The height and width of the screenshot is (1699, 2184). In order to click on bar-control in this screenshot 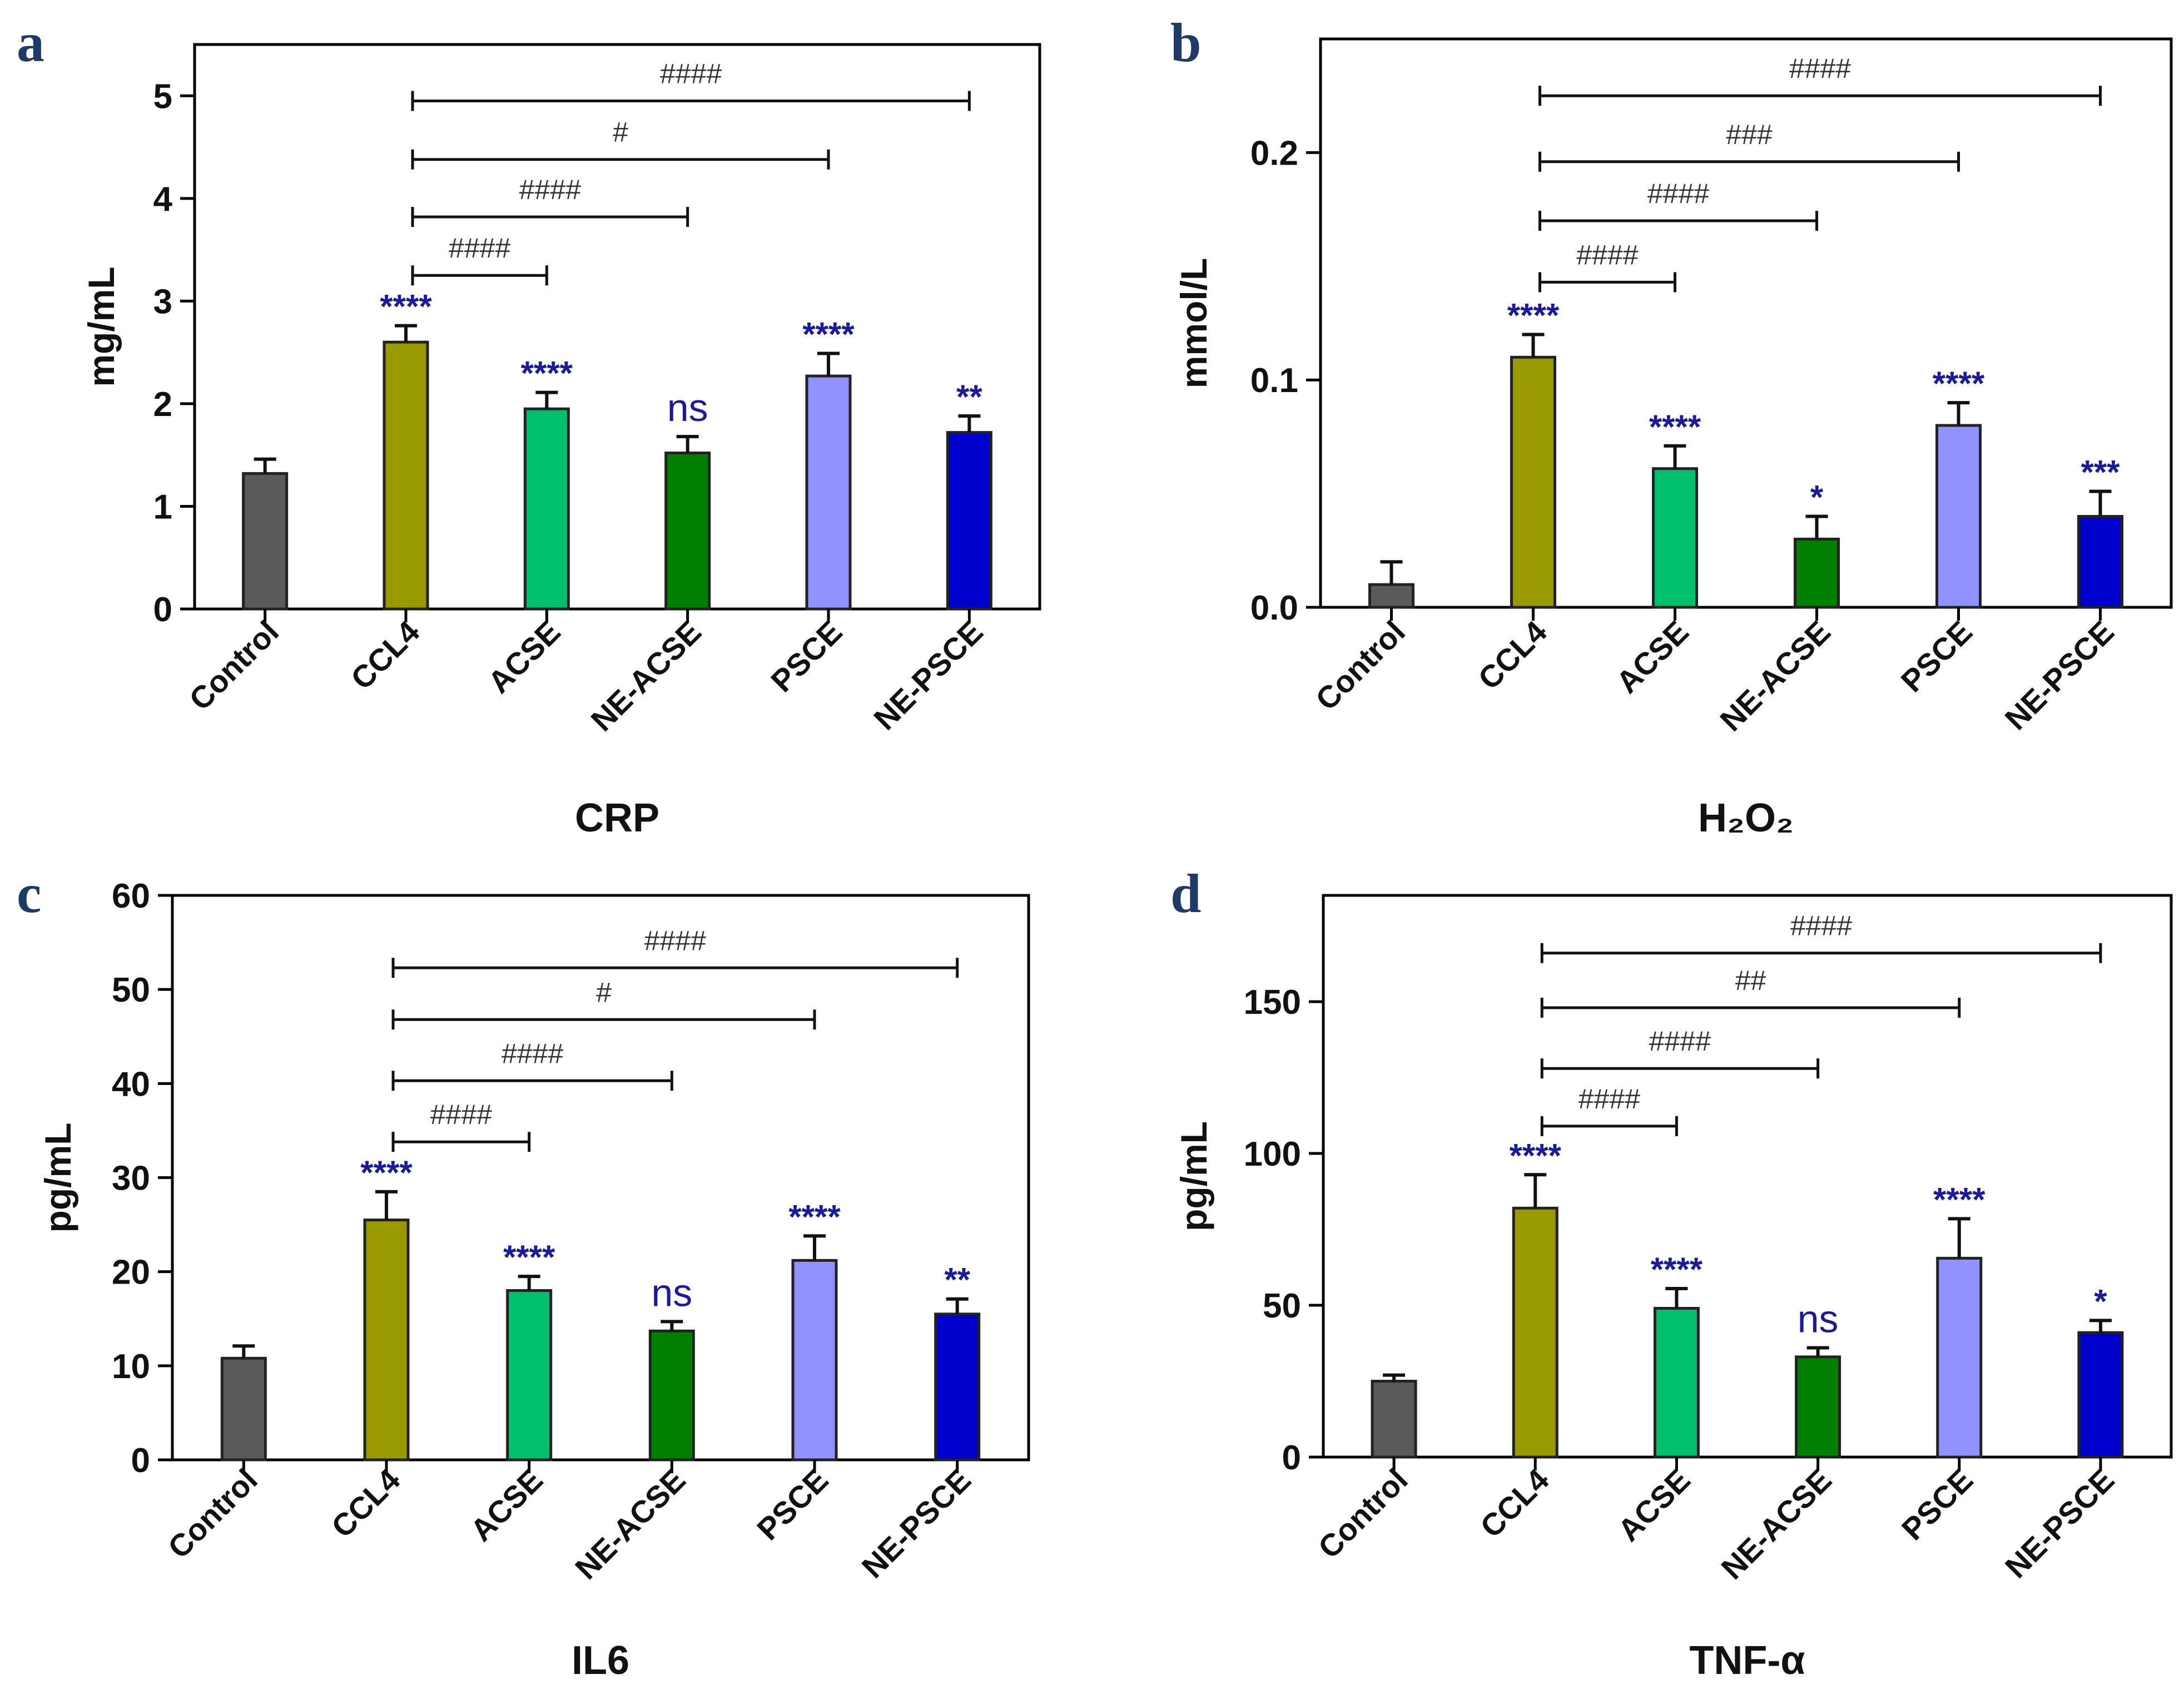, I will do `click(265, 541)`.